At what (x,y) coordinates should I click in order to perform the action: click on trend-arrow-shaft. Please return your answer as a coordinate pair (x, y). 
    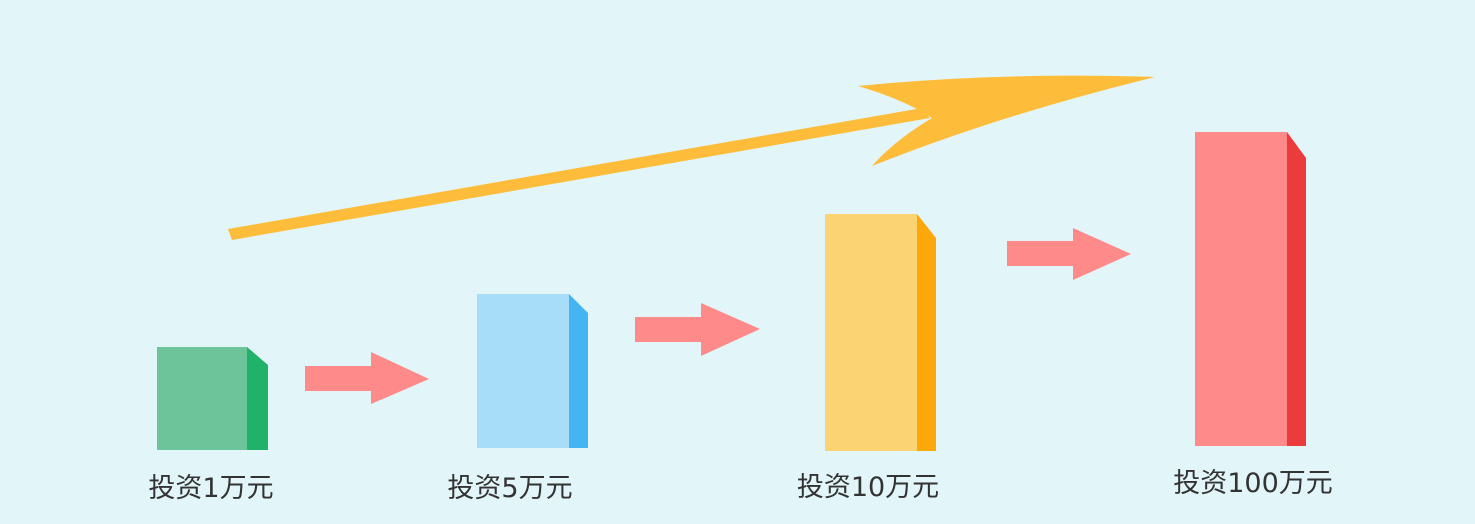
    Looking at the image, I should click on (579, 174).